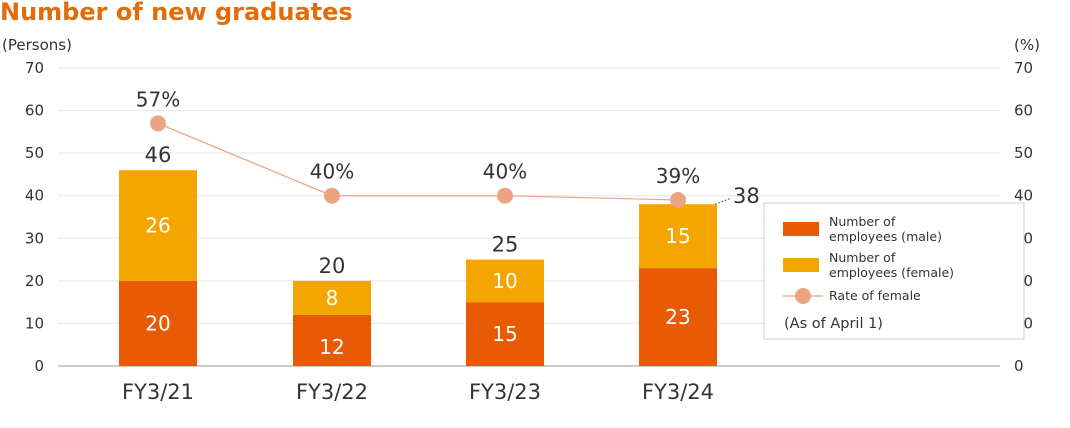 This screenshot has height=428, width=1070. What do you see at coordinates (34, 196) in the screenshot?
I see `y-tick-left: 40` at bounding box center [34, 196].